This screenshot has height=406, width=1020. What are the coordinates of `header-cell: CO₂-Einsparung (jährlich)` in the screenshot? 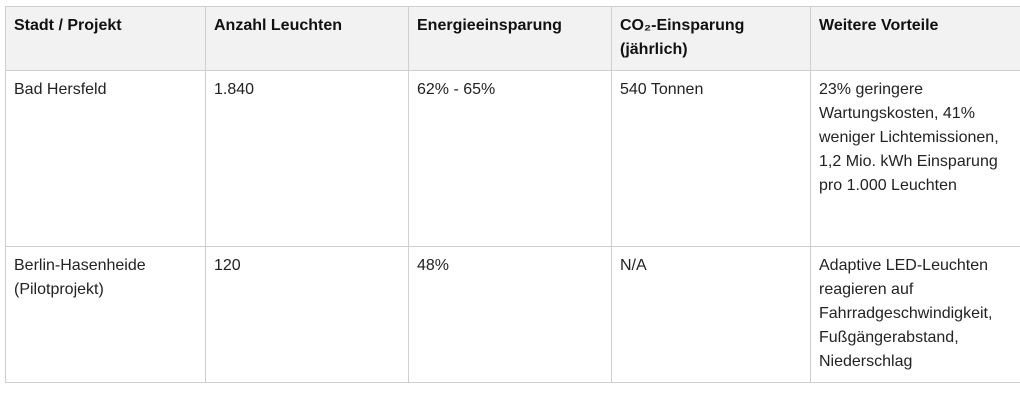 It's located at (711, 38).